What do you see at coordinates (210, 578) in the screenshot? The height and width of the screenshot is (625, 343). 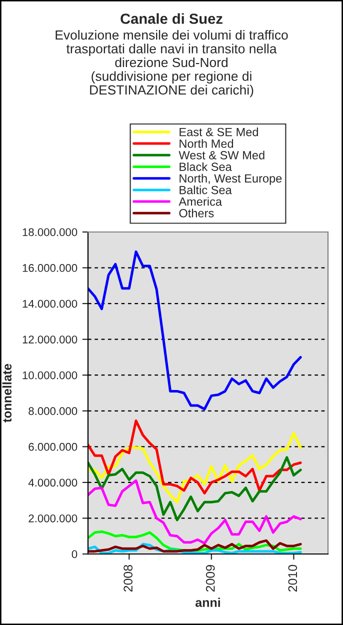 I see `x-tick-label: 2009` at bounding box center [210, 578].